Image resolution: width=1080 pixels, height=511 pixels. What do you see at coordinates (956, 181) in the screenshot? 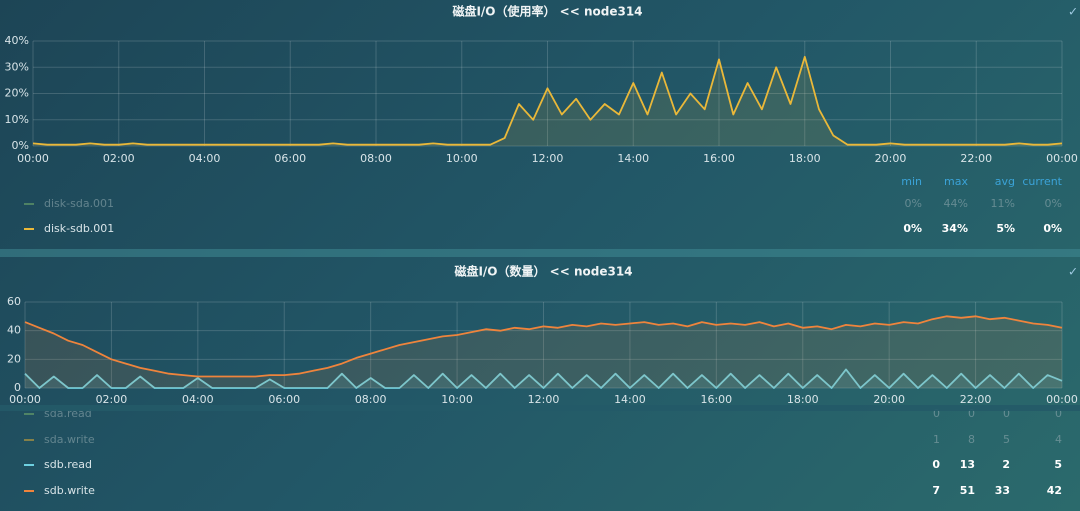
I see `legend-column-header: max` at bounding box center [956, 181].